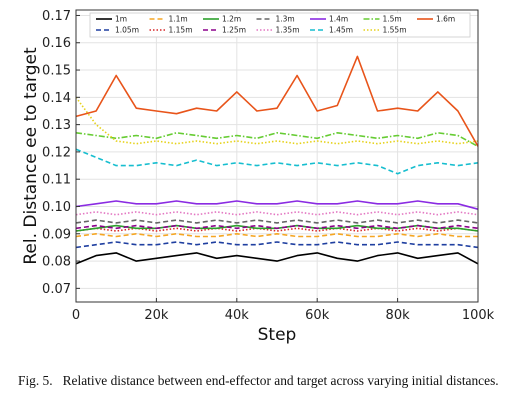 Image resolution: width=512 pixels, height=416 pixels. Describe the element at coordinates (395, 30) in the screenshot. I see `legend-label: 1.55m` at that location.